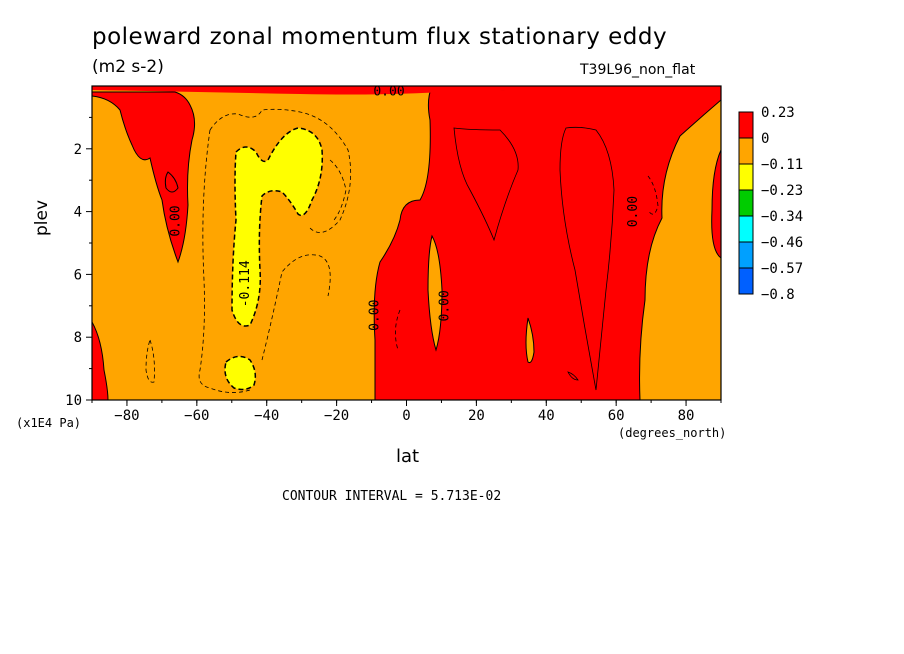  What do you see at coordinates (78, 150) in the screenshot?
I see `y-tick-label-0: 2` at bounding box center [78, 150].